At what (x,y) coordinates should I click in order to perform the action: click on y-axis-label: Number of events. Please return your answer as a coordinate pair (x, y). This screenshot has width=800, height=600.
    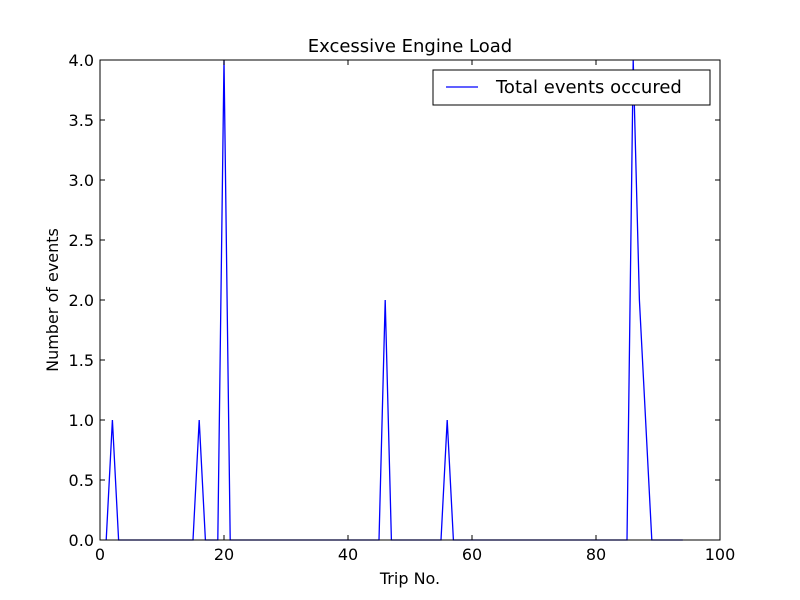
    Looking at the image, I should click on (52, 300).